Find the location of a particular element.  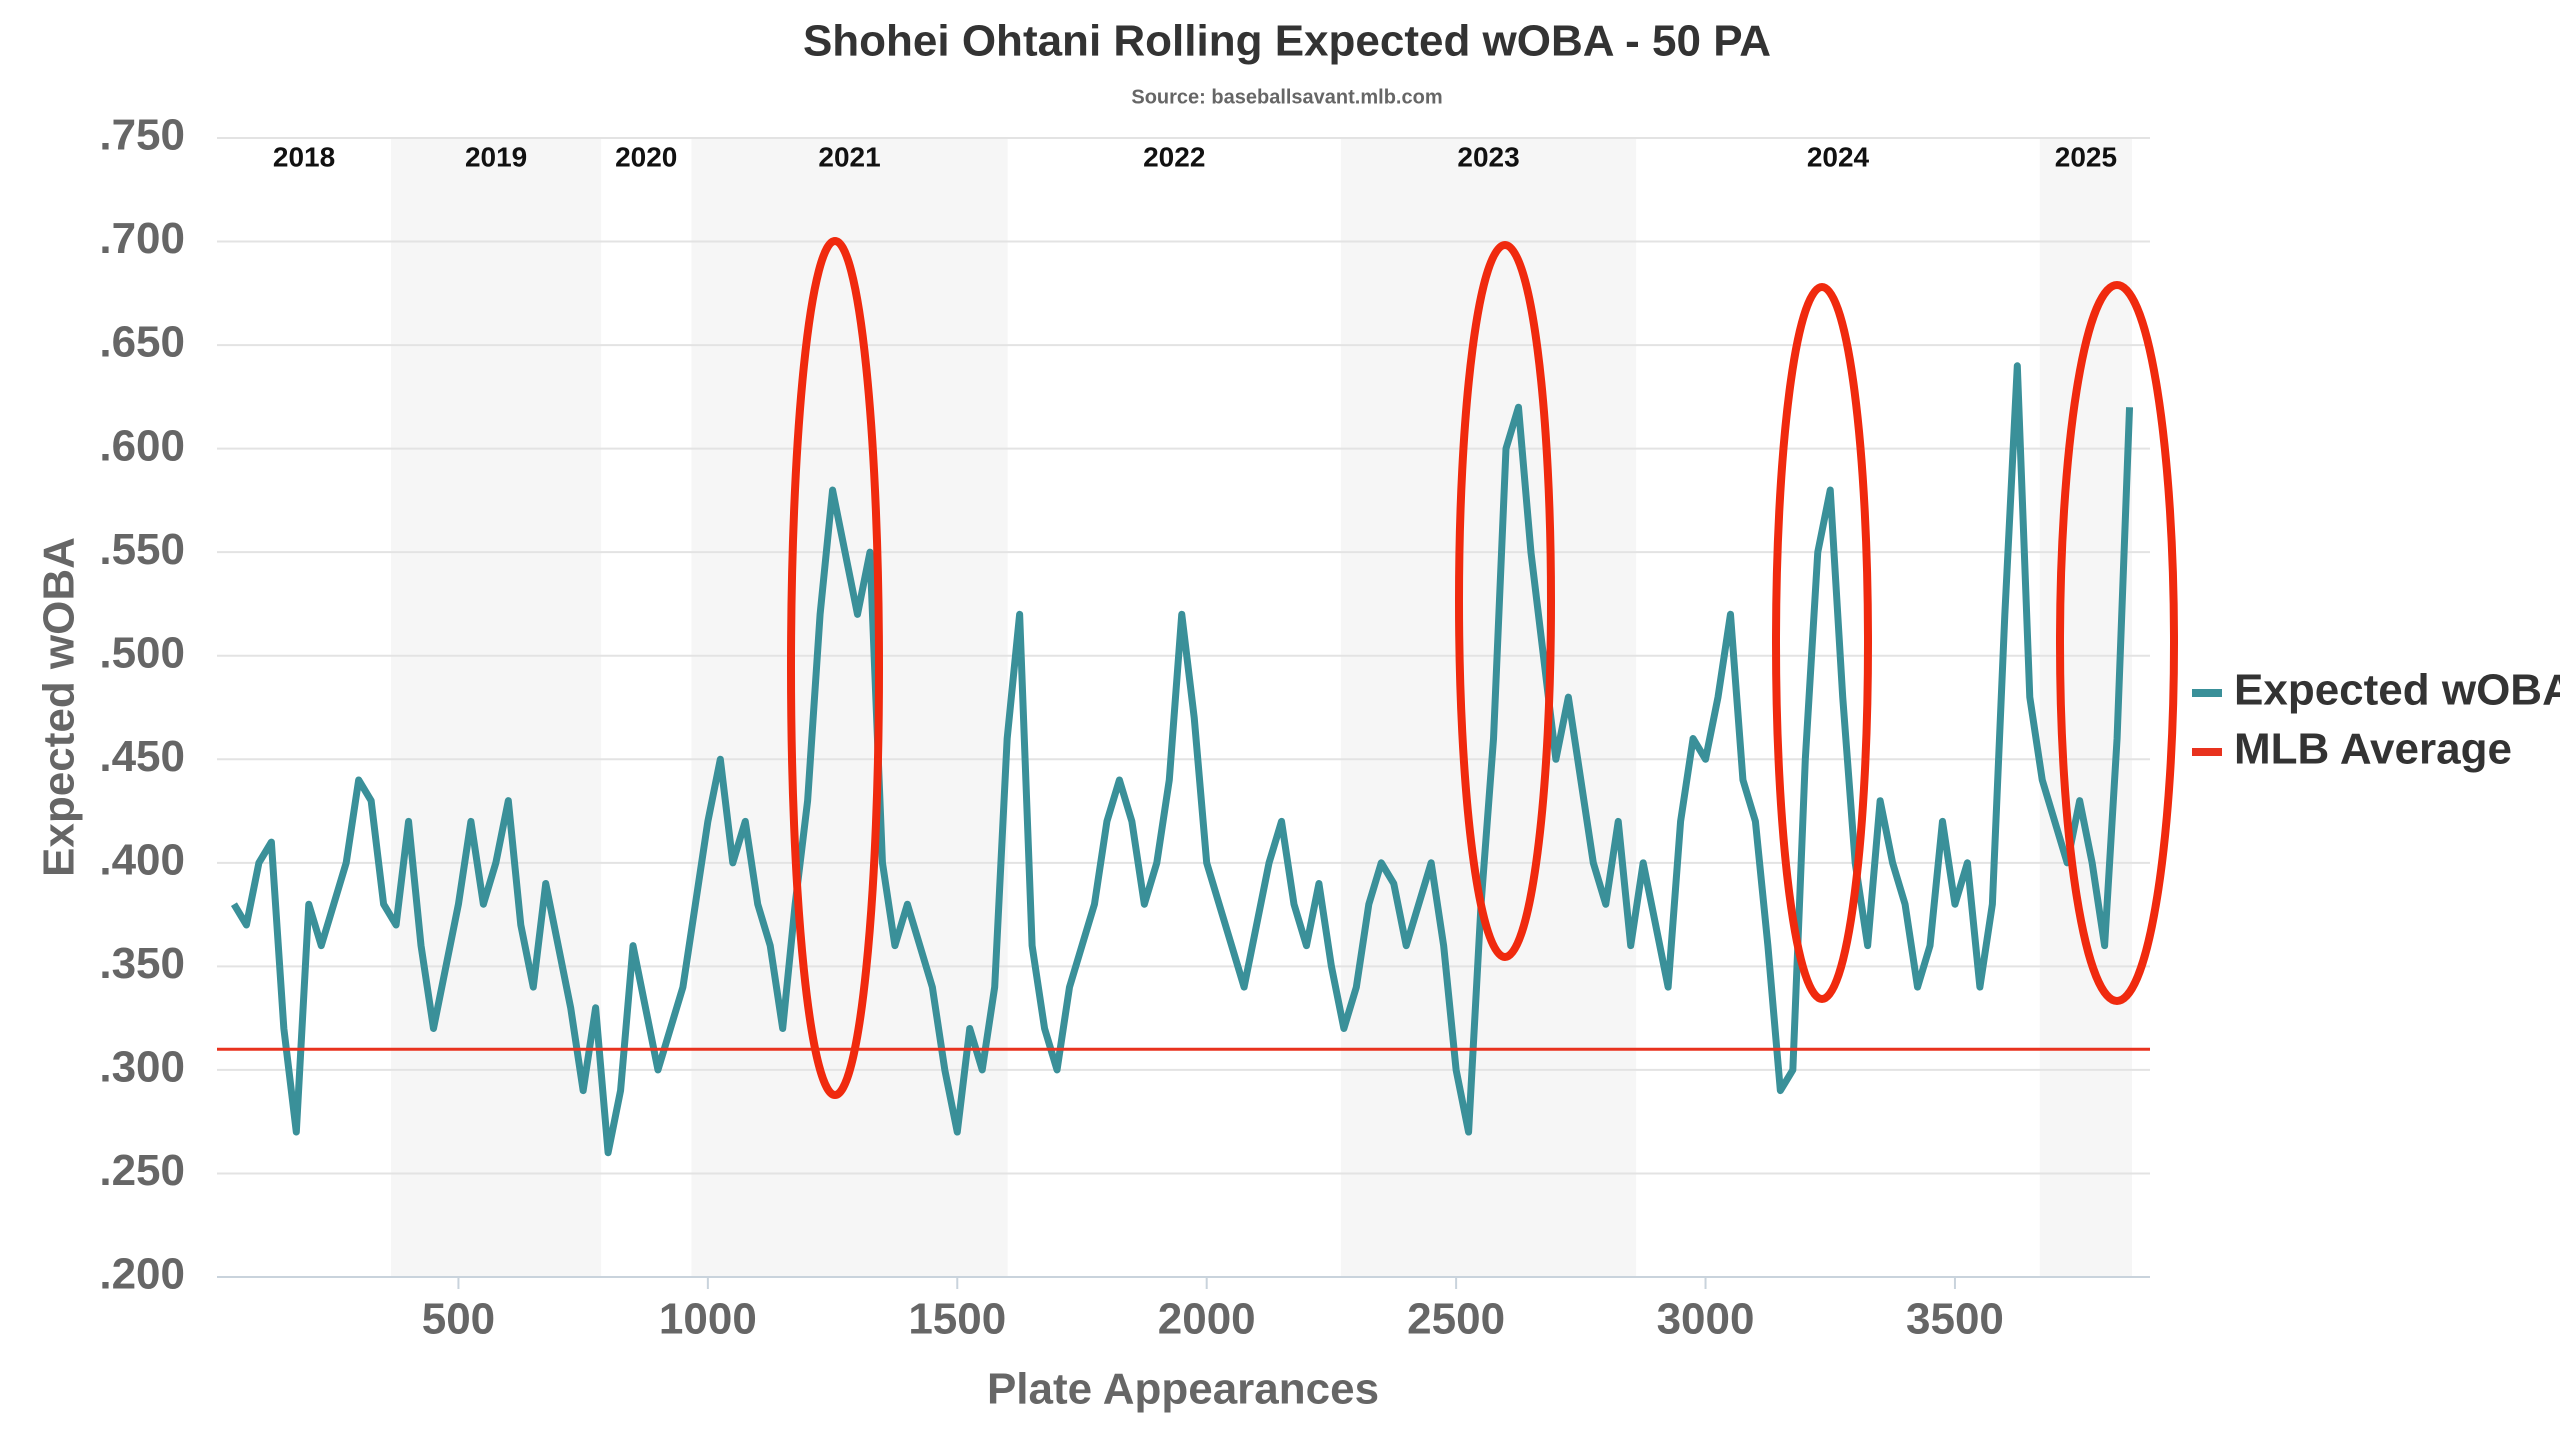

chart-subtitle: Source: baseballsavant.mlb.com is located at coordinates (1286, 97).